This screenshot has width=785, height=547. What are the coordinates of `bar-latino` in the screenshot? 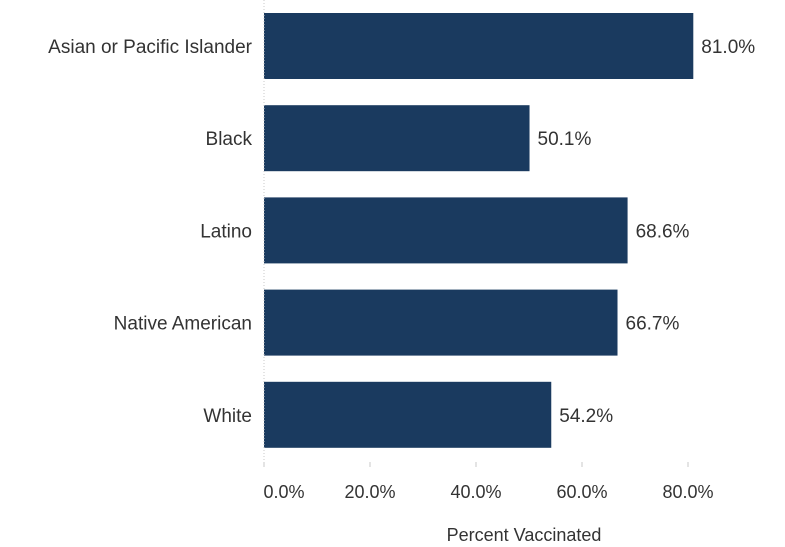 It's located at (446, 230).